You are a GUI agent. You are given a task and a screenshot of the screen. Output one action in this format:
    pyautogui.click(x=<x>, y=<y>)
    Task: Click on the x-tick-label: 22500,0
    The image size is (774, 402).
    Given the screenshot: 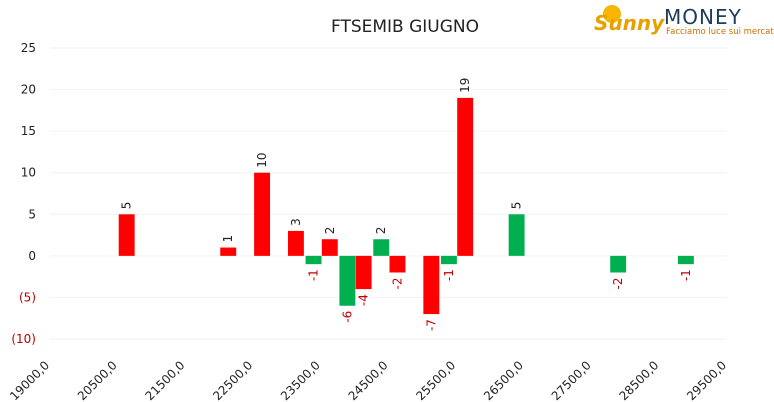 What is the action you would take?
    pyautogui.click(x=232, y=380)
    